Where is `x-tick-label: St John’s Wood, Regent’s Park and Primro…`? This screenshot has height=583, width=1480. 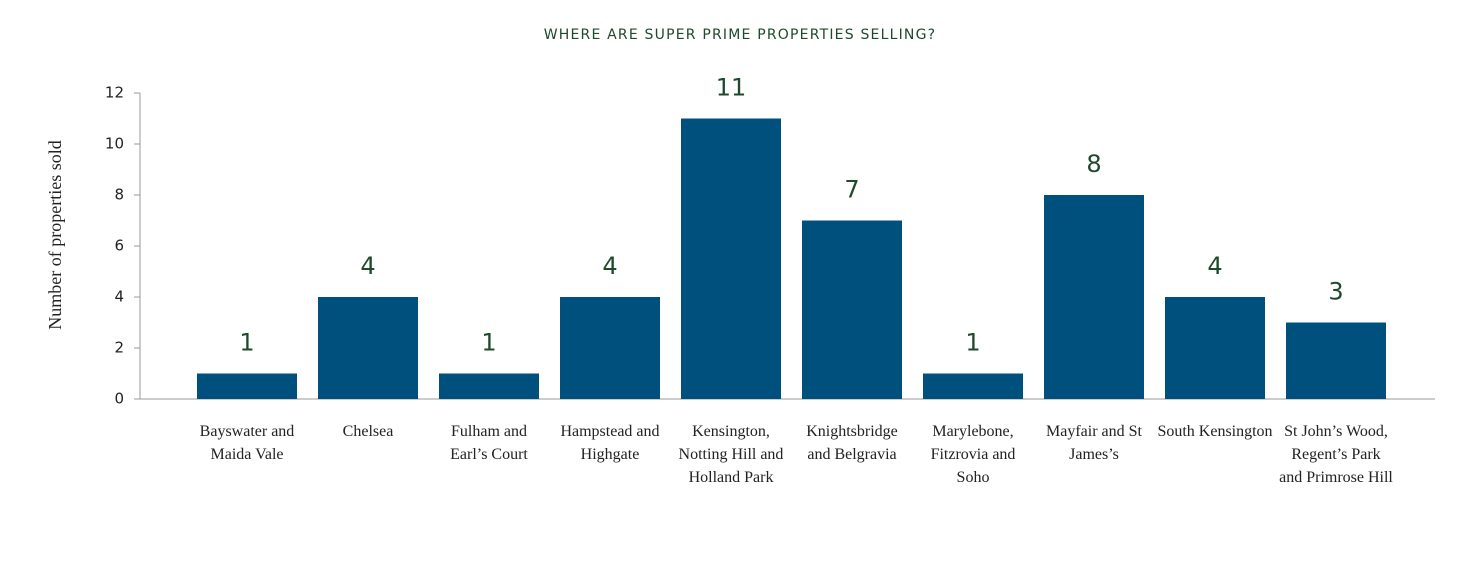 x-tick-label: St John’s Wood, Regent’s Park and Primro… is located at coordinates (1336, 454).